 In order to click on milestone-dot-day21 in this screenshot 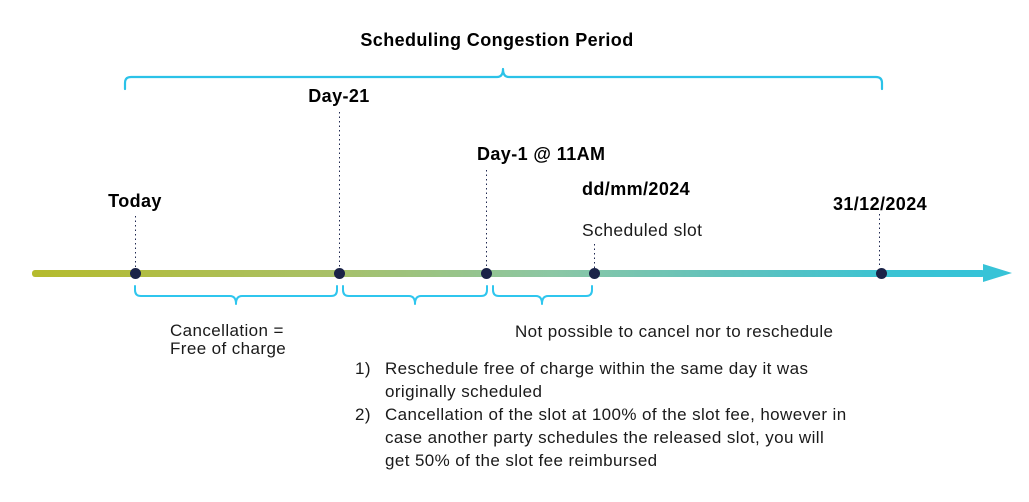, I will do `click(339, 273)`.